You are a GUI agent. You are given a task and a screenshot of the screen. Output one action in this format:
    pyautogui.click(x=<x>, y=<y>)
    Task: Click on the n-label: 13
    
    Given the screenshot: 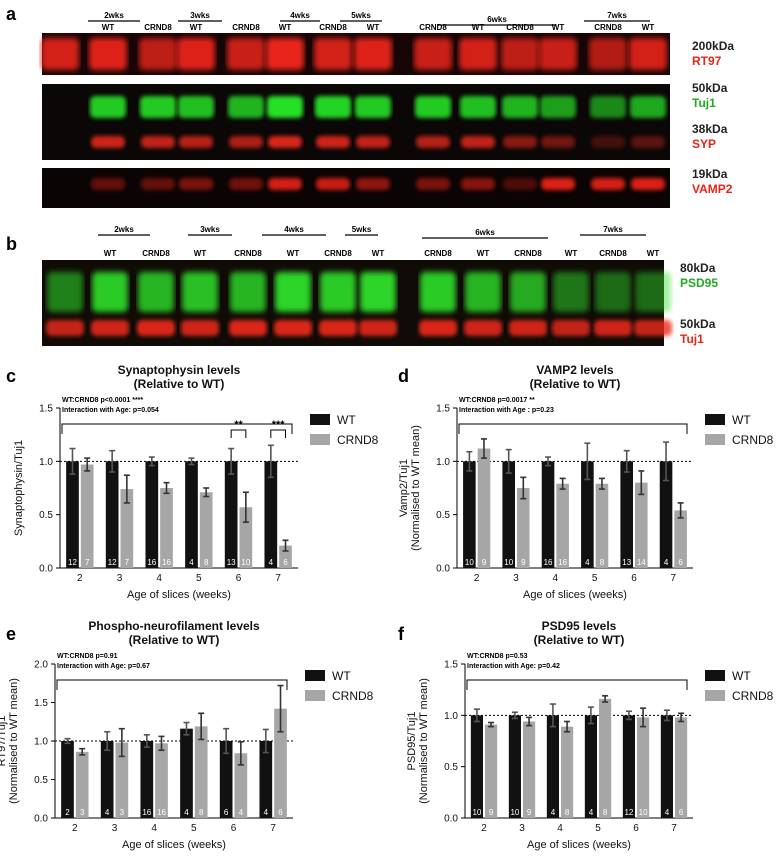 What is the action you would take?
    pyautogui.click(x=231, y=562)
    